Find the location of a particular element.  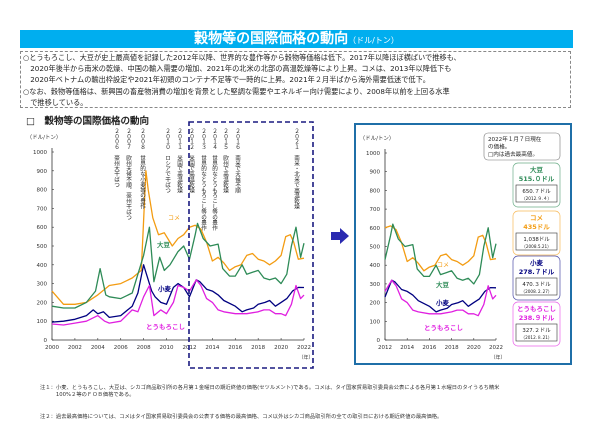

record-price: 327.２ドル is located at coordinates (536, 331).